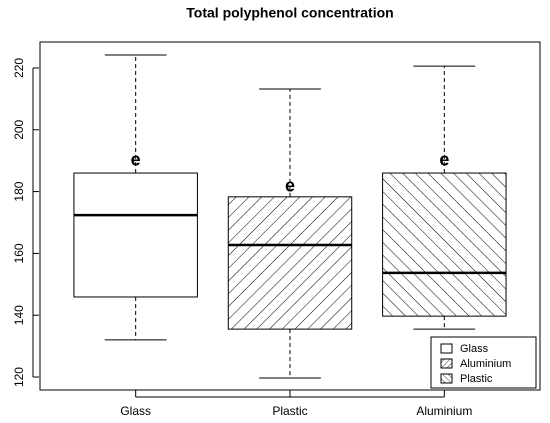  What do you see at coordinates (485, 364) in the screenshot?
I see `legend-label: Aluminium` at bounding box center [485, 364].